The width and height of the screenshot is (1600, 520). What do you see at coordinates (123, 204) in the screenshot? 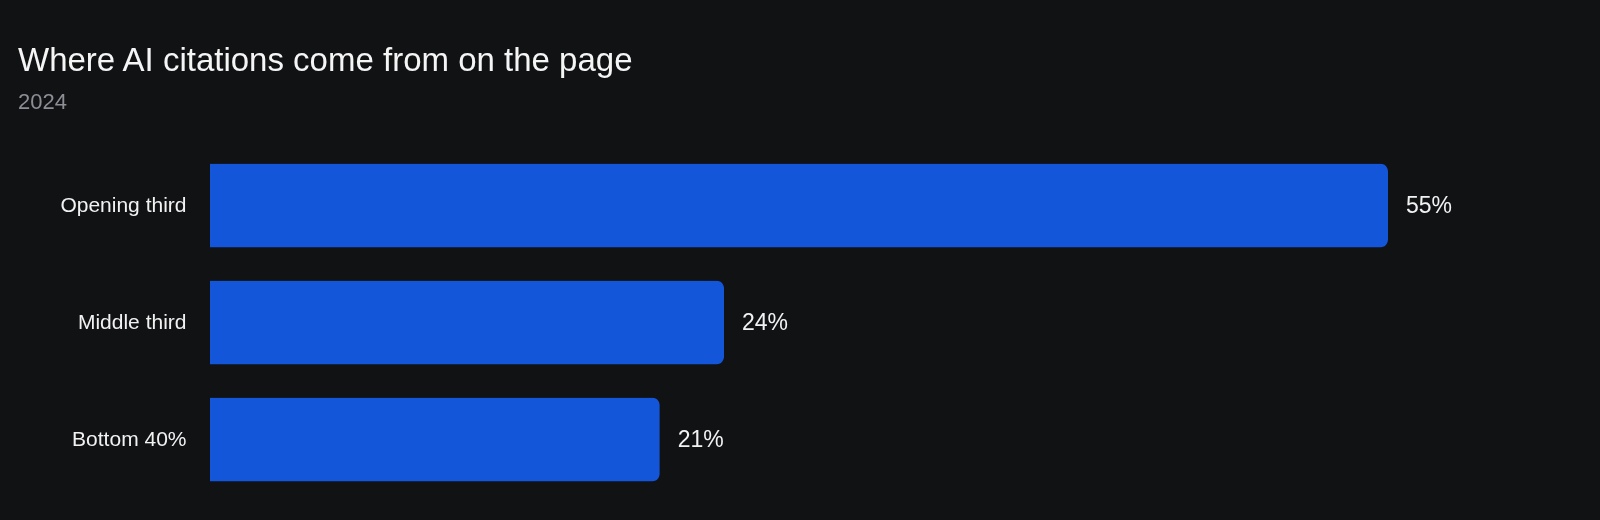
I see `y-tick-label: Opening third` at bounding box center [123, 204].